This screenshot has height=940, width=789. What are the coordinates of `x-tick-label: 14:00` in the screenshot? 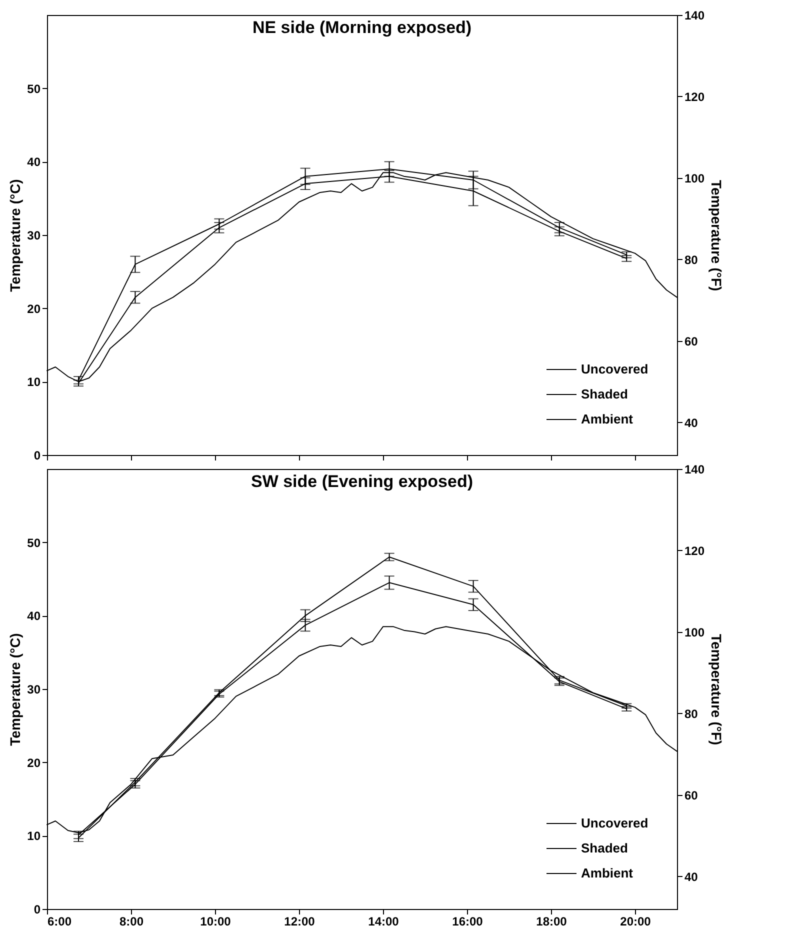 It's located at (384, 921).